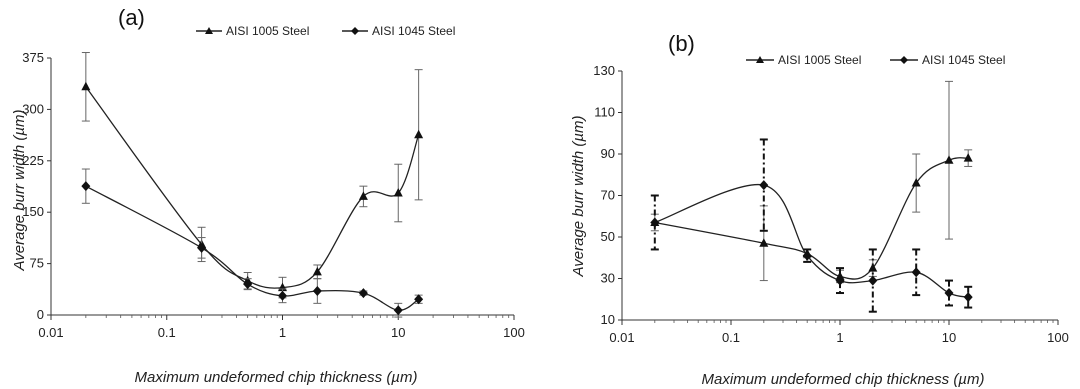  I want to click on y-tick-label: 30, so click(608, 278).